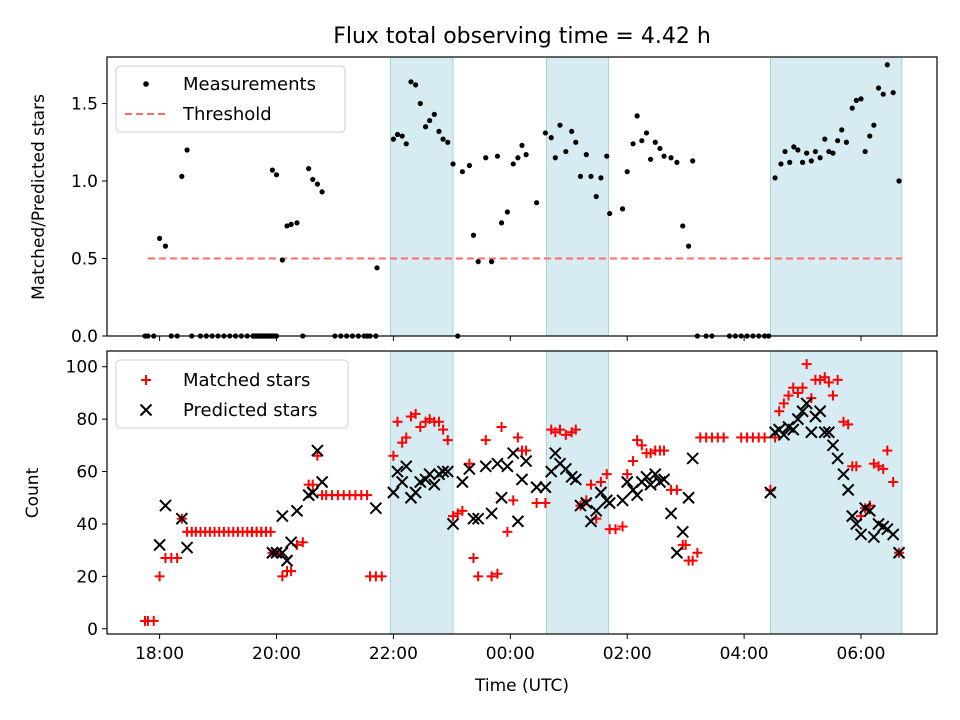 This screenshot has width=960, height=720. Describe the element at coordinates (232, 394) in the screenshot. I see `bottom-legend-box` at that location.